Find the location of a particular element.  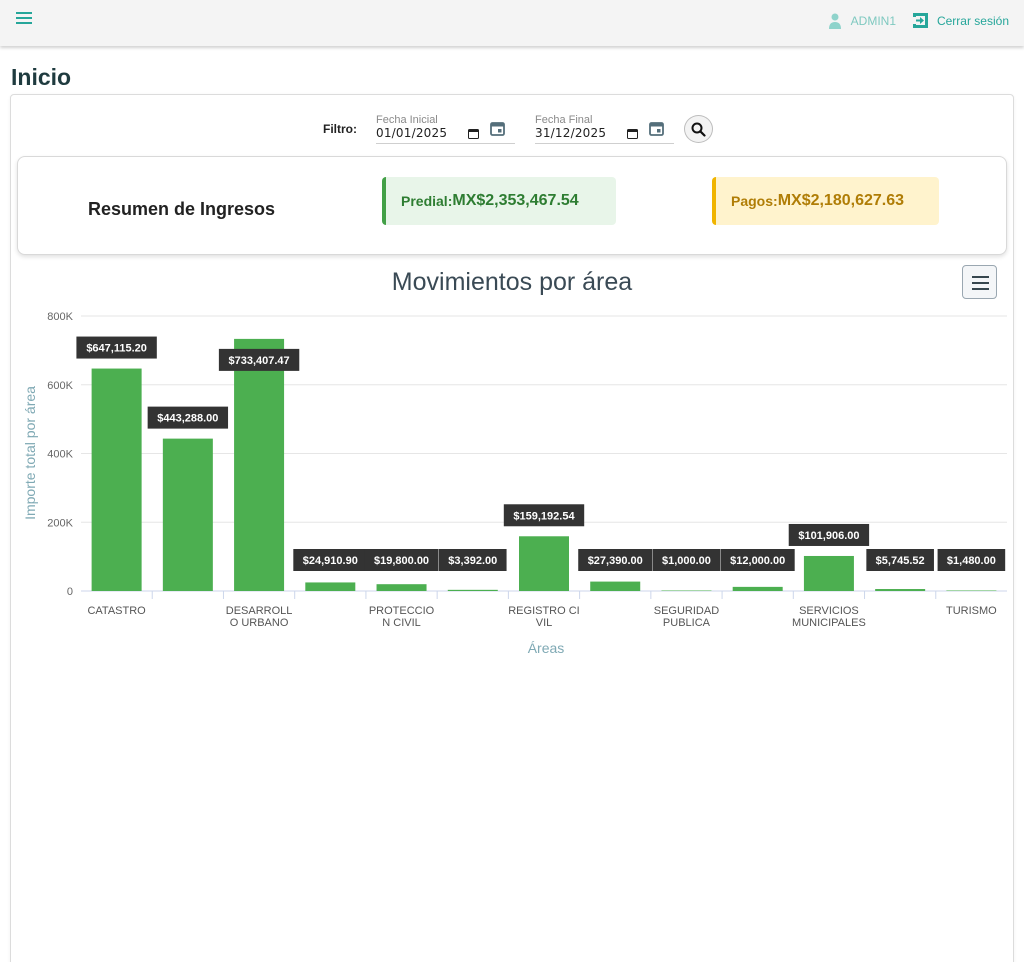

logout-button: Cerrar sesión is located at coordinates (960, 20).